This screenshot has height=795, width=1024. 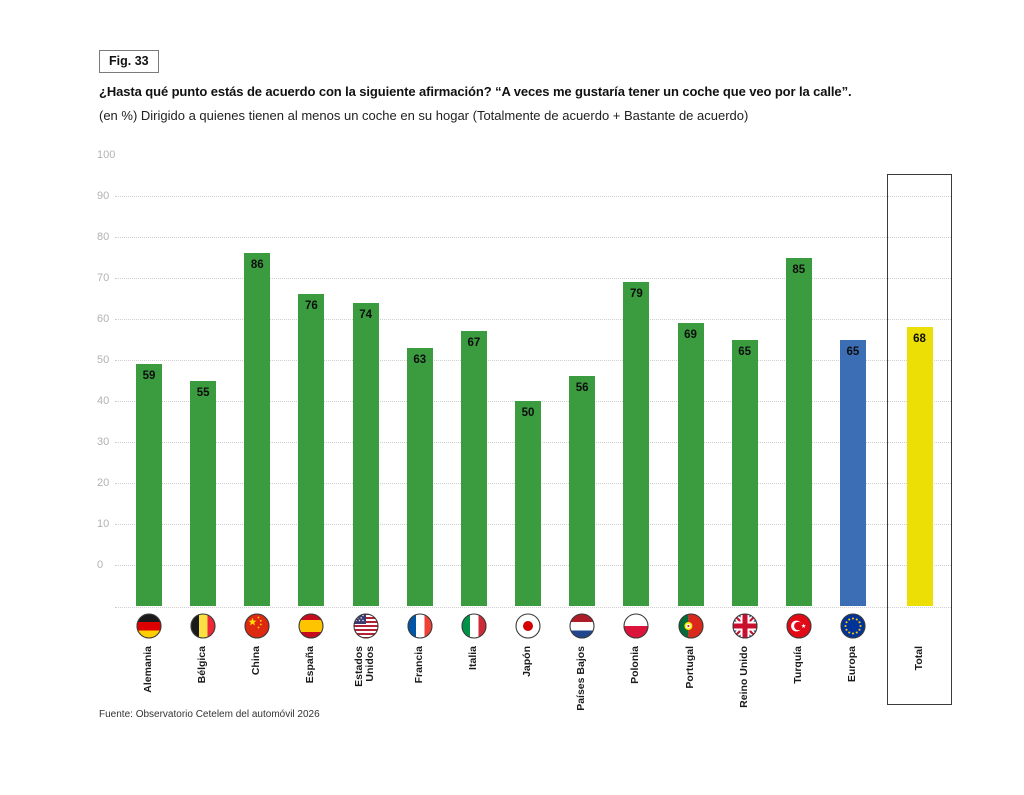 I want to click on bar-value-label: 68, so click(x=919, y=339).